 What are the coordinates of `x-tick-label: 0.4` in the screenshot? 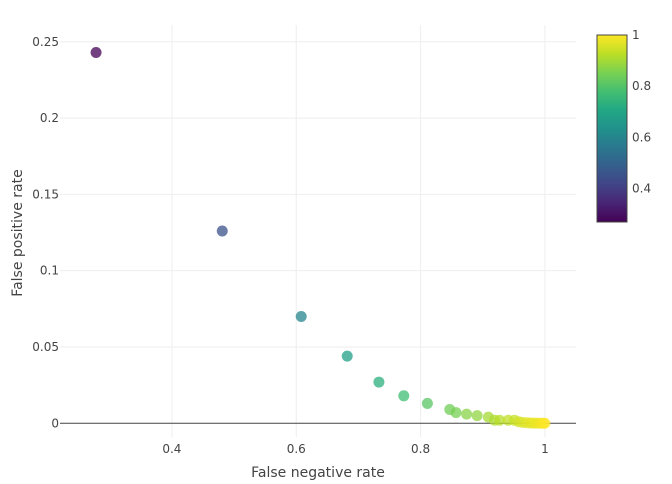 It's located at (171, 449).